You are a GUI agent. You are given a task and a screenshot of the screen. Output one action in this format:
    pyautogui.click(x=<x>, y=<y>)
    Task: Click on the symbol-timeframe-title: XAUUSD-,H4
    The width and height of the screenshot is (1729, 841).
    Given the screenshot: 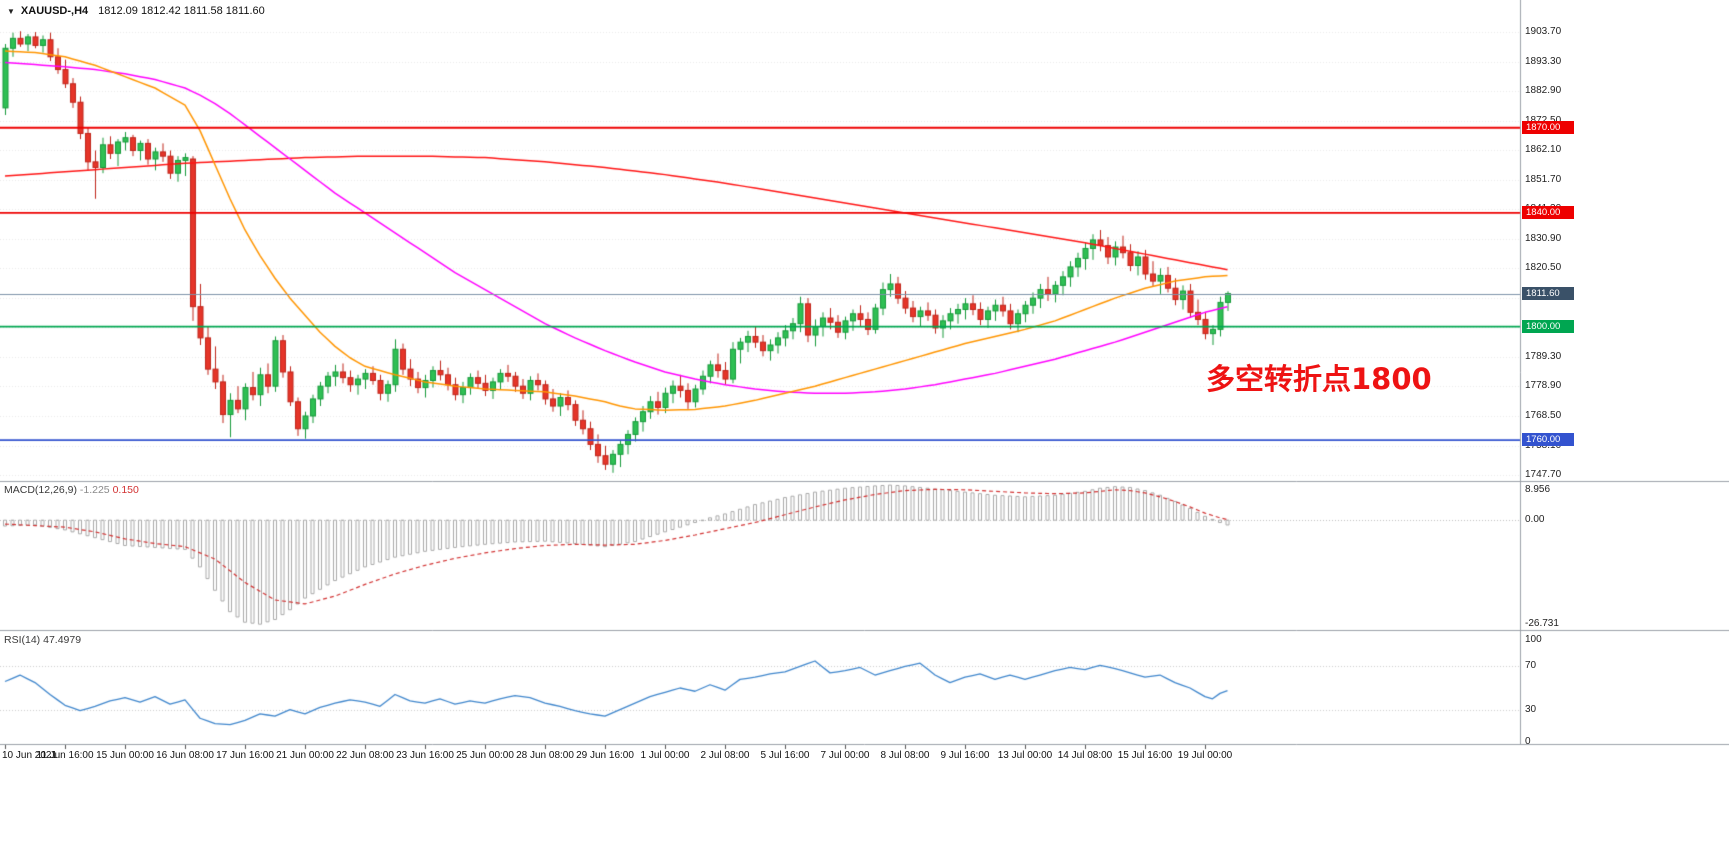 What is the action you would take?
    pyautogui.click(x=54, y=11)
    